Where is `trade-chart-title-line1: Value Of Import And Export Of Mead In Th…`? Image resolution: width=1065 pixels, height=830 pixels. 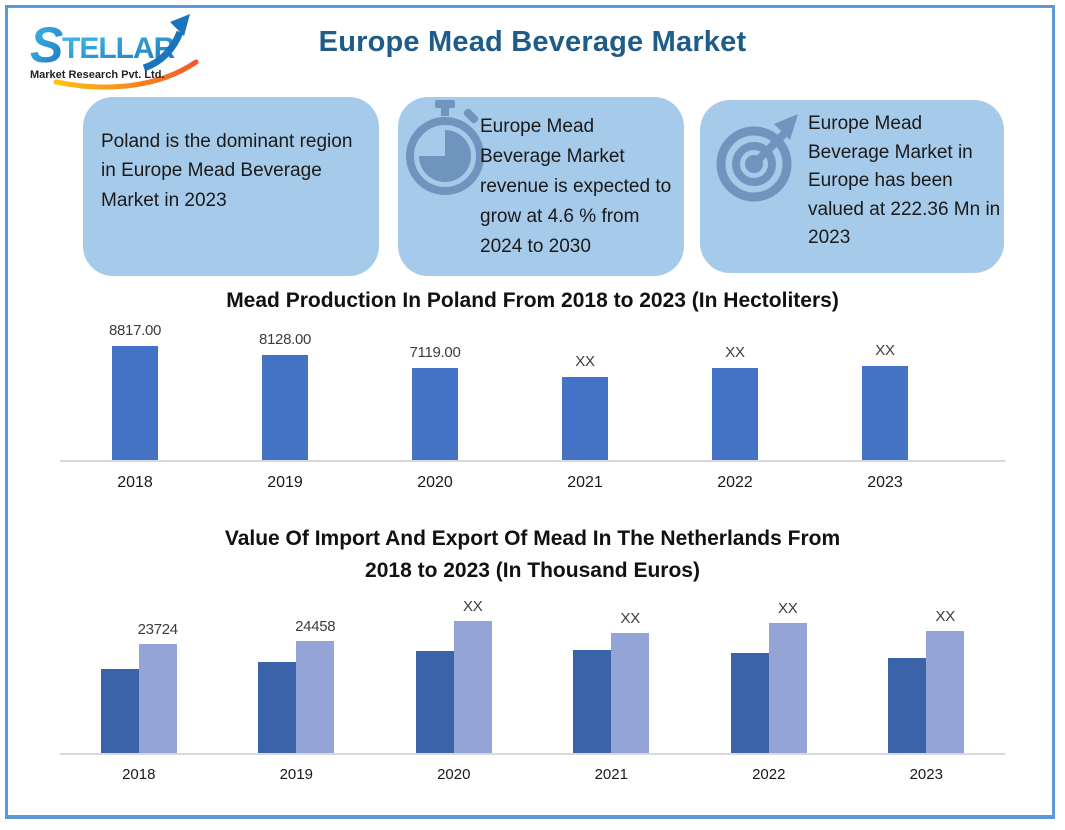 trade-chart-title-line1: Value Of Import And Export Of Mead In Th… is located at coordinates (532, 538).